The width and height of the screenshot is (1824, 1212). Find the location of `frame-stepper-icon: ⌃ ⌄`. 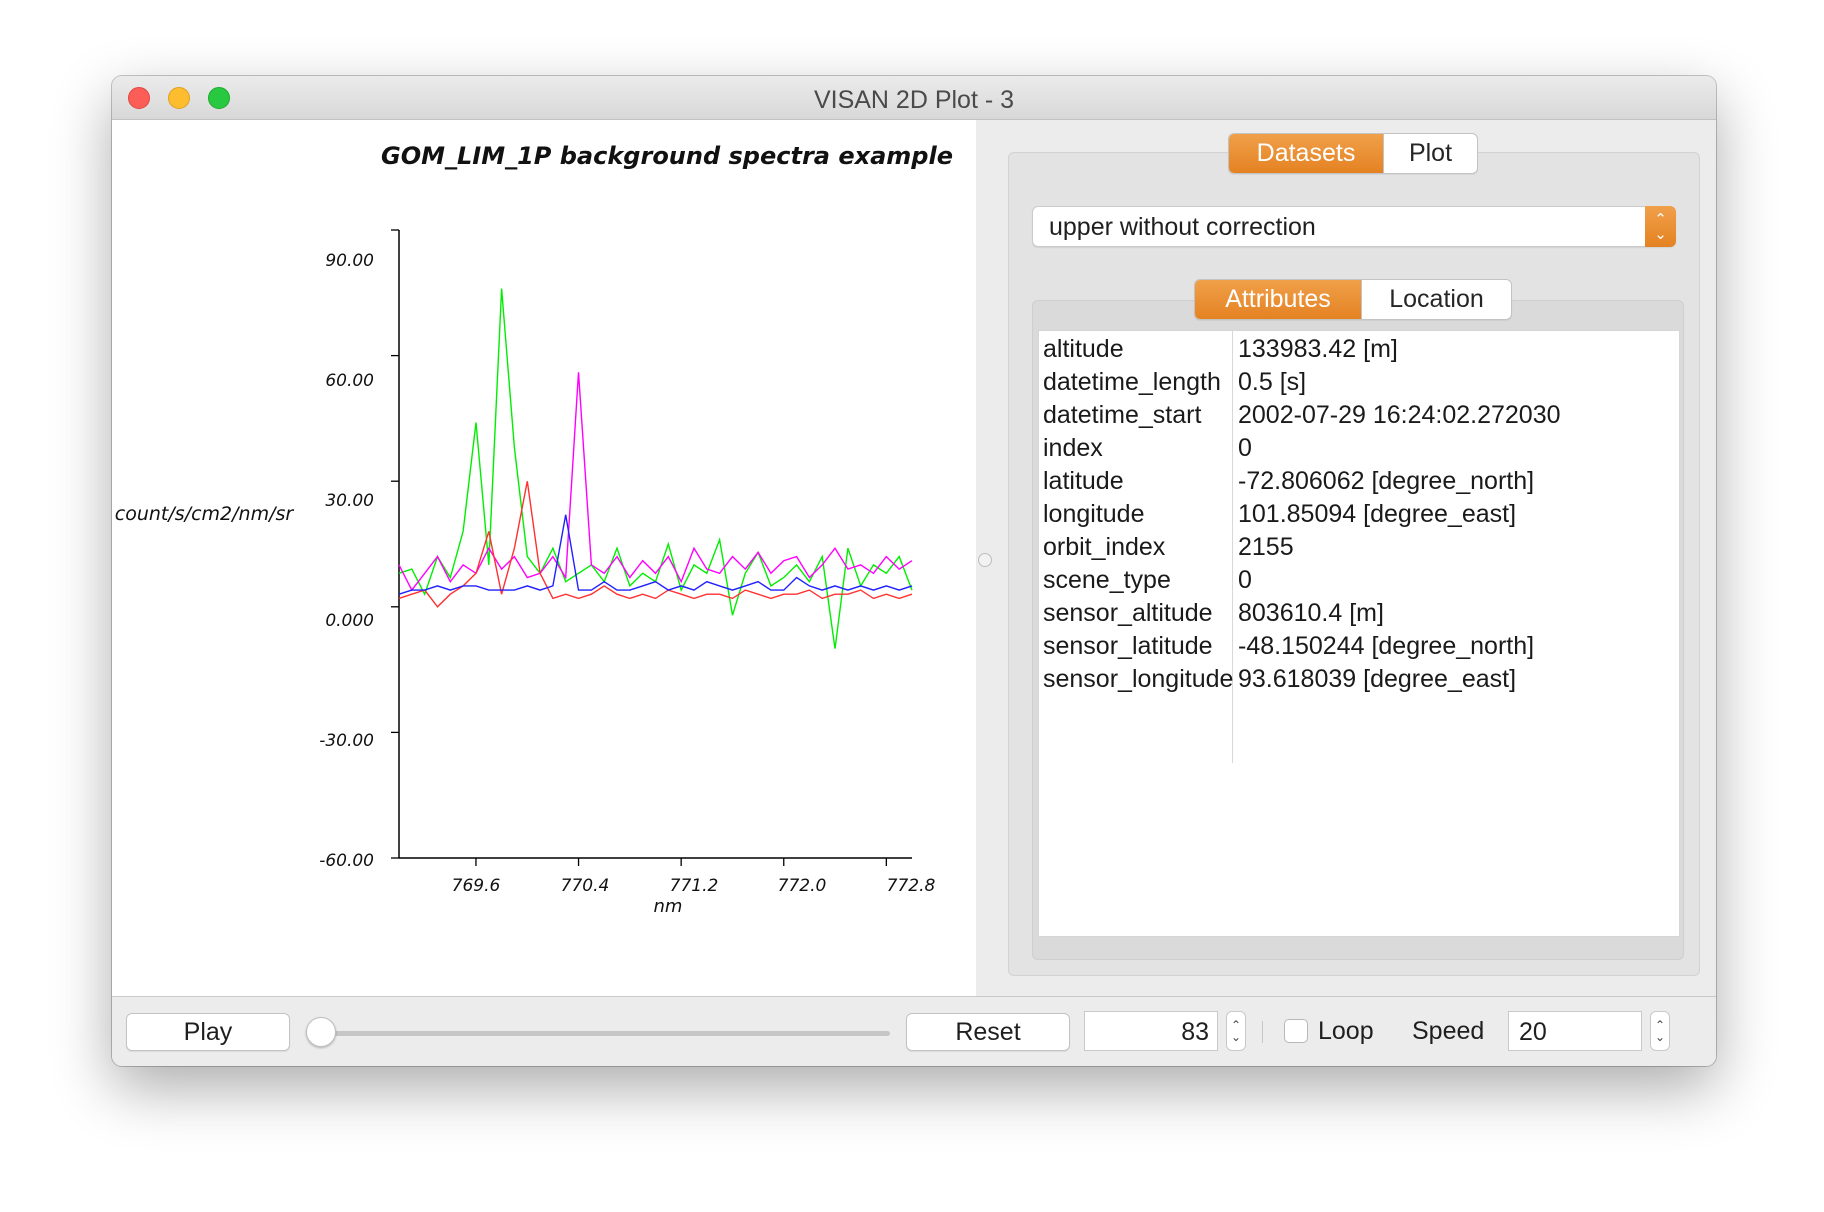

frame-stepper-icon: ⌃ ⌄ is located at coordinates (1236, 1031).